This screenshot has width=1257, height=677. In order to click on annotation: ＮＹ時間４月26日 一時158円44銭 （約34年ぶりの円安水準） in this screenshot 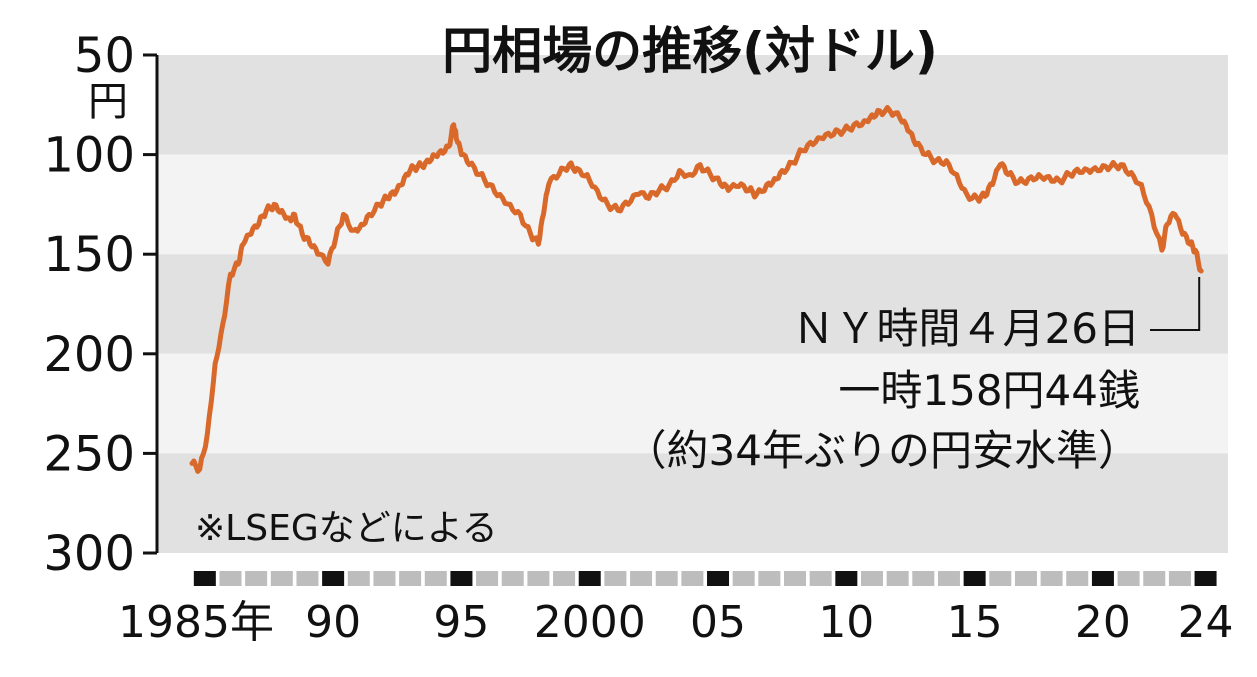, I will do `click(882, 389)`.